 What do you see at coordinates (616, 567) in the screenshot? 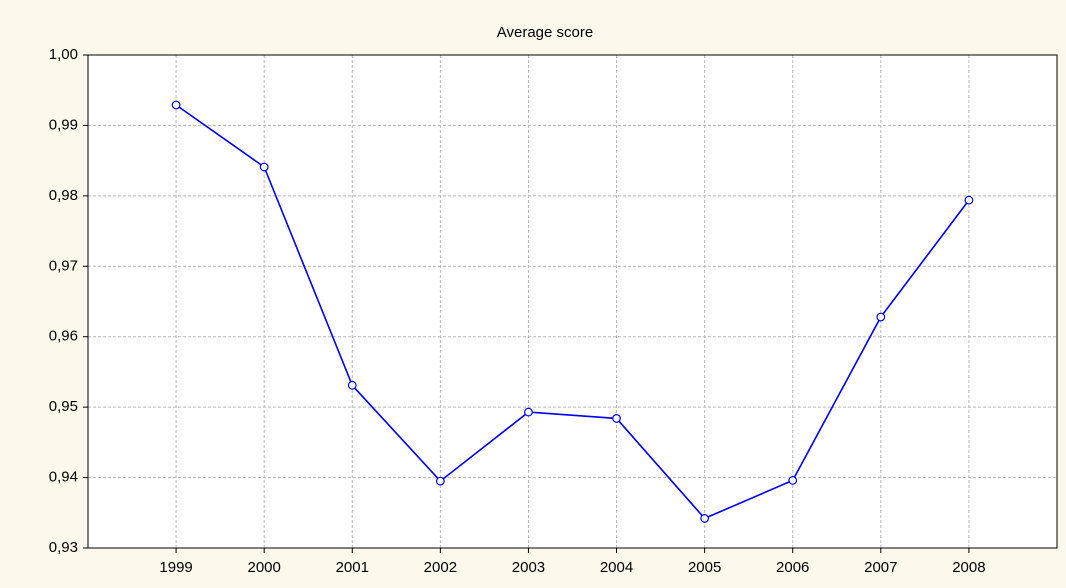
I see `x-tick-label: 2004` at bounding box center [616, 567].